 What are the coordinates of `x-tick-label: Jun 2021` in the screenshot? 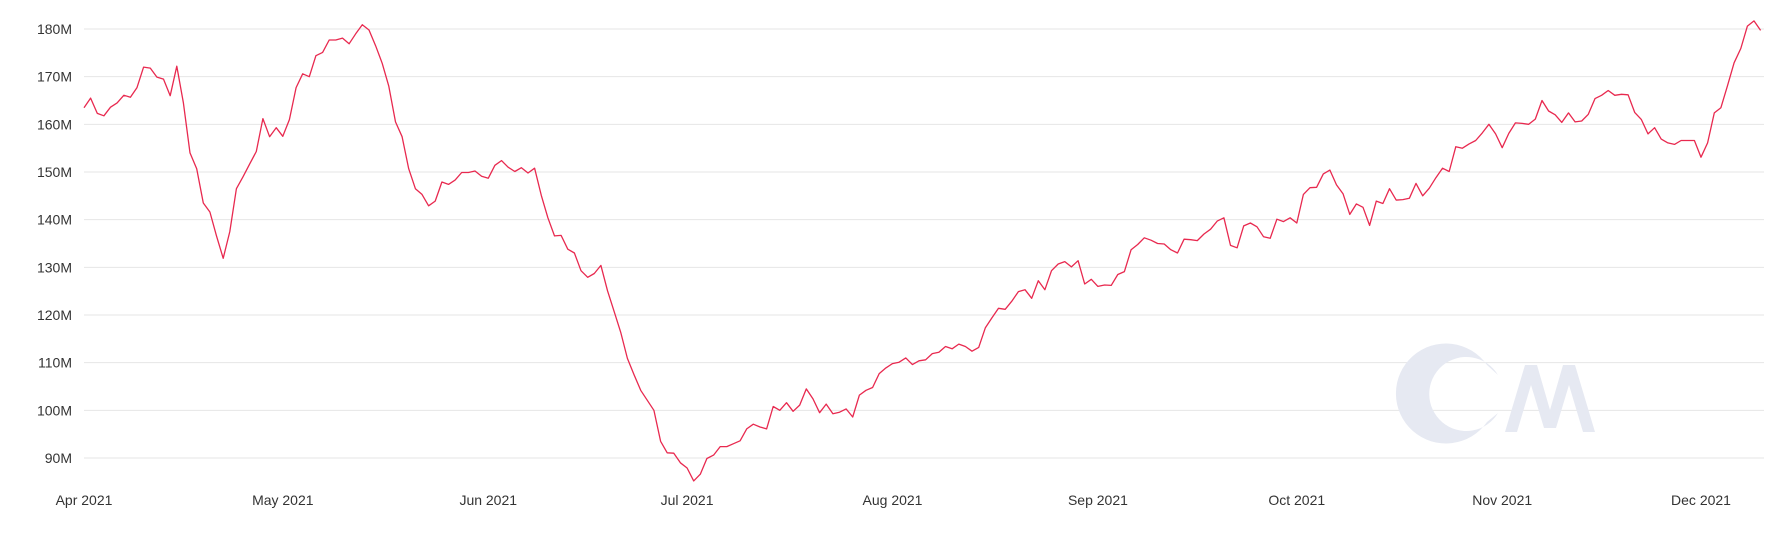 It's located at (488, 500).